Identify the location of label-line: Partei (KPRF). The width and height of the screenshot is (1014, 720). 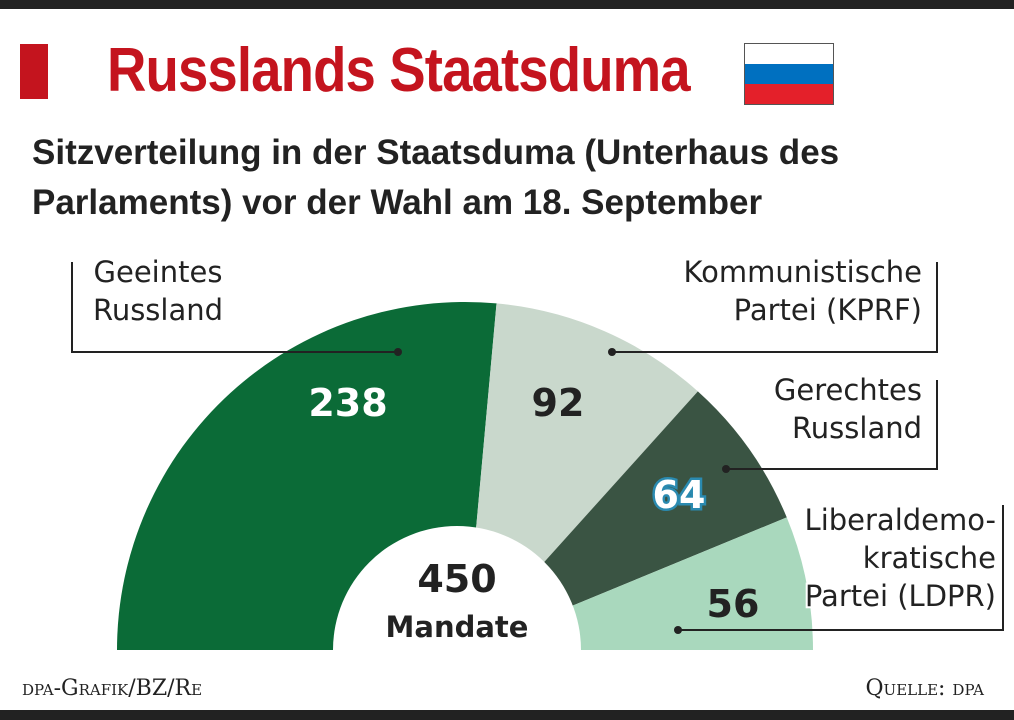
(828, 310).